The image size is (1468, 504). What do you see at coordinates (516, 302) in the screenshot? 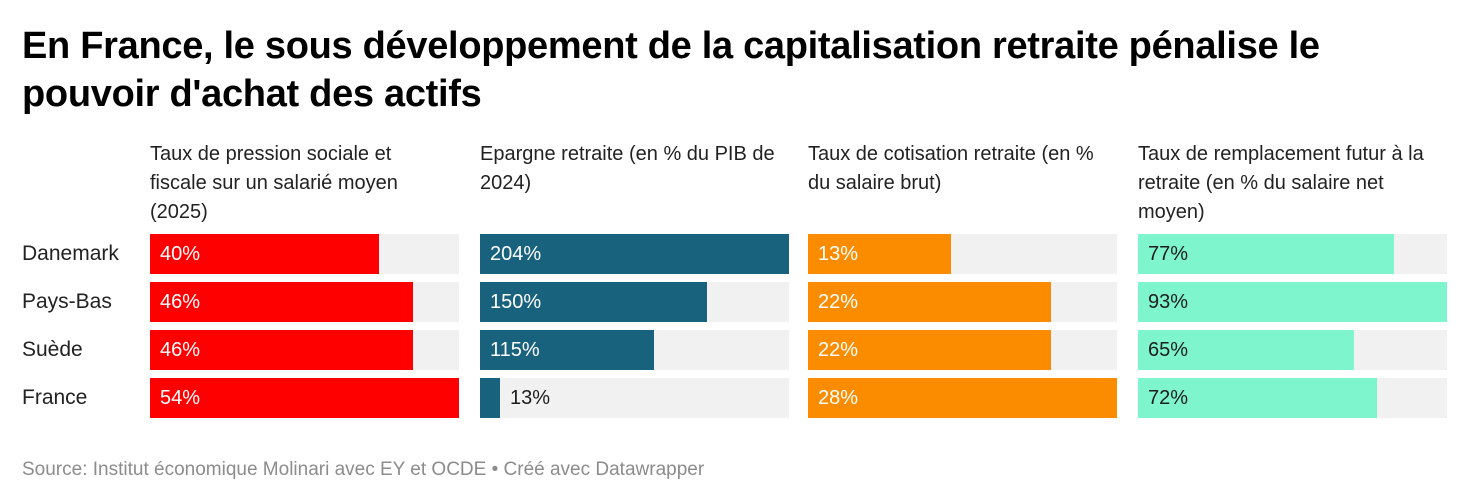
I see `bar-value-label: 150%` at bounding box center [516, 302].